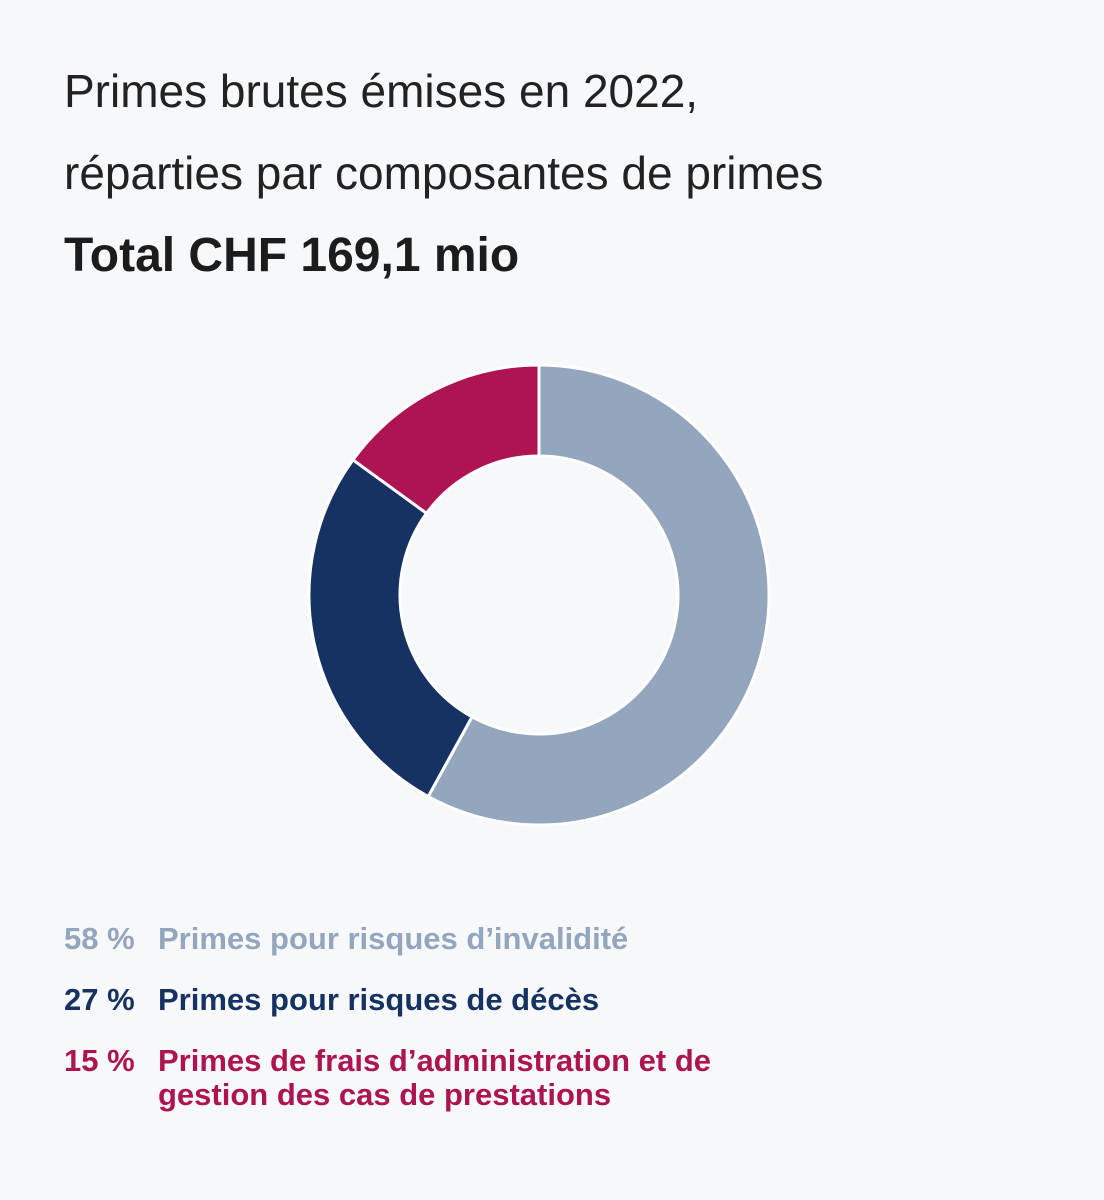 This screenshot has height=1200, width=1104. What do you see at coordinates (292, 255) in the screenshot?
I see `chart-total: Total CHF 169,1 mio` at bounding box center [292, 255].